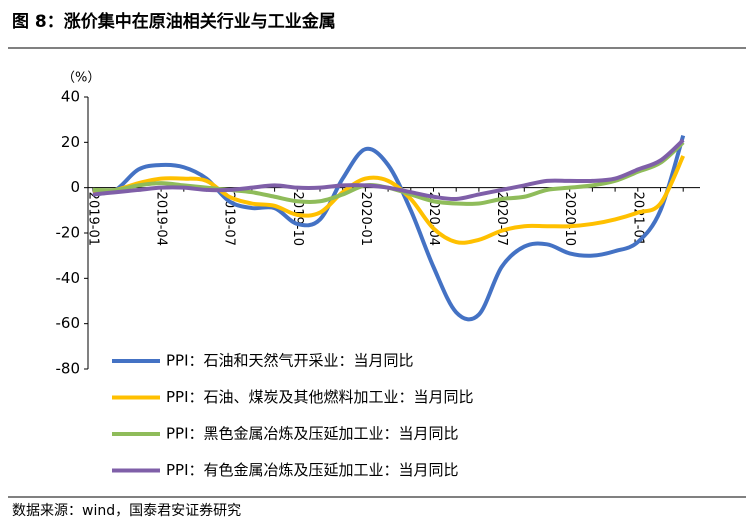 The image size is (754, 527). Describe the element at coordinates (312, 434) in the screenshot. I see `legend-label: PPI：黑色金属冶炼及压延加工业：当月同比` at that location.